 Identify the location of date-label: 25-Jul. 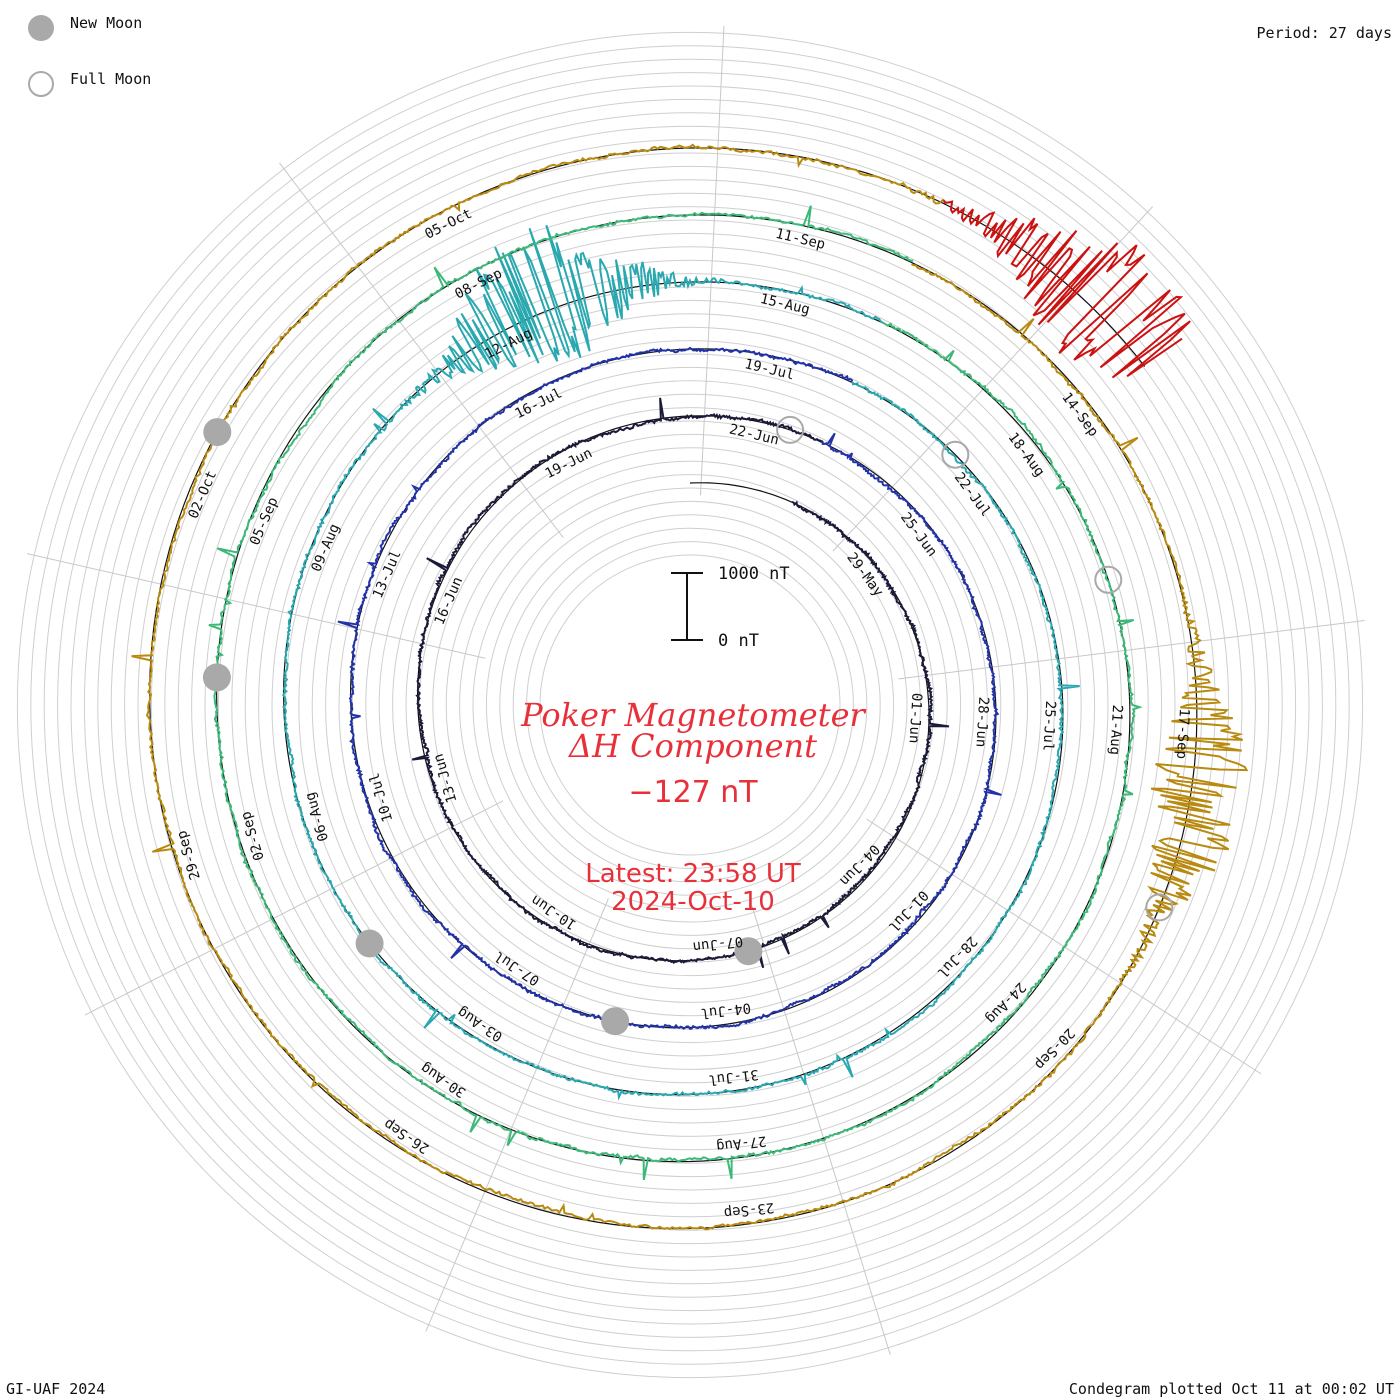
(1048, 725).